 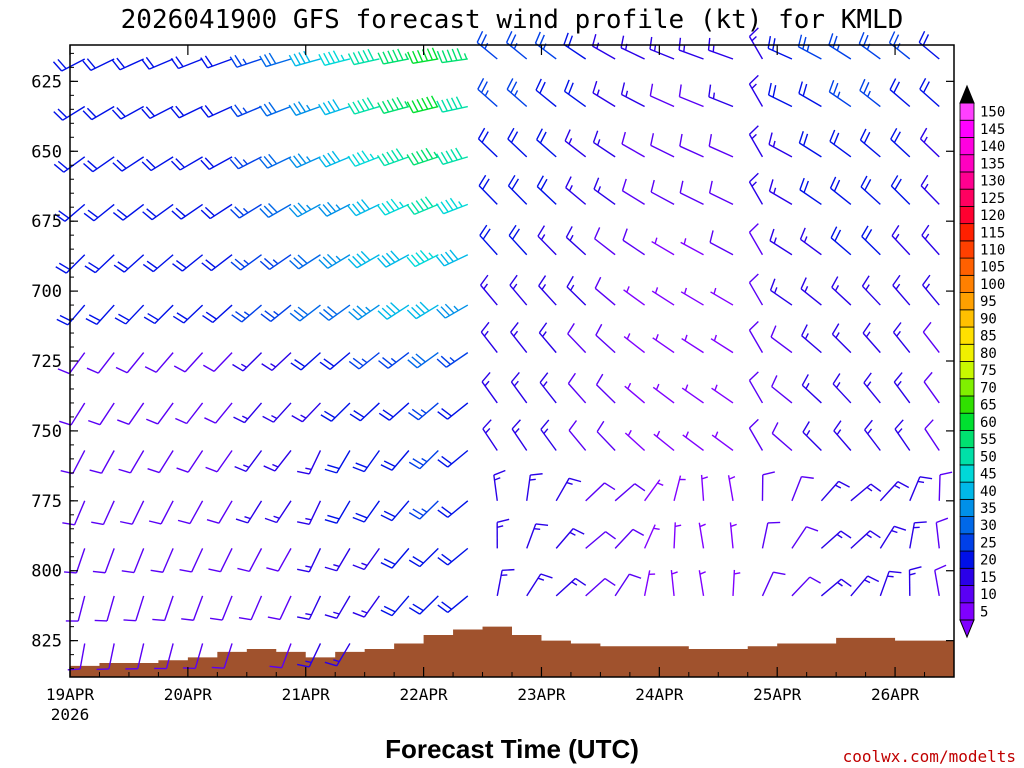 I want to click on y-tick-label: 775, so click(x=46, y=502).